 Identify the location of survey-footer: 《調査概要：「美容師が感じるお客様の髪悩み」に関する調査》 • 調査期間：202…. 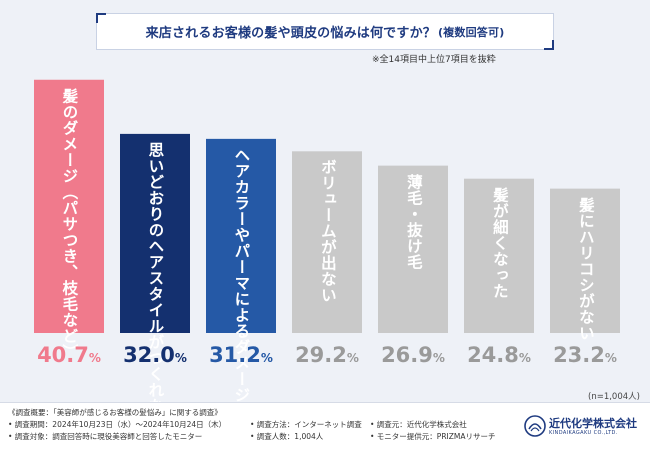
(325, 426).